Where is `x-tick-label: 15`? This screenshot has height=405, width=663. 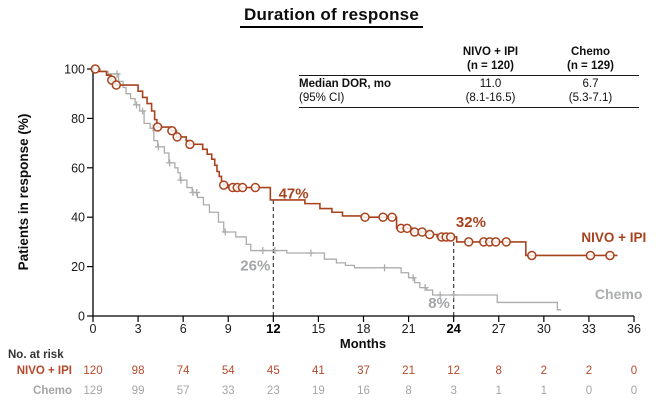
x-tick-label: 15 is located at coordinates (318, 329).